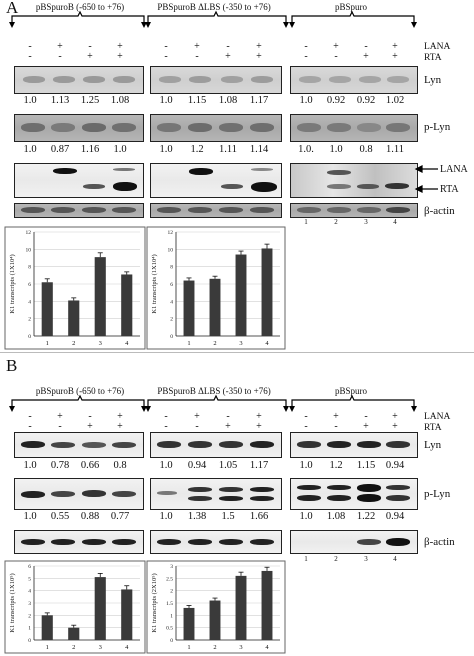 The width and height of the screenshot is (474, 656). What do you see at coordinates (169, 579) in the screenshot?
I see `y-tick-label: 2.5` at bounding box center [169, 579].